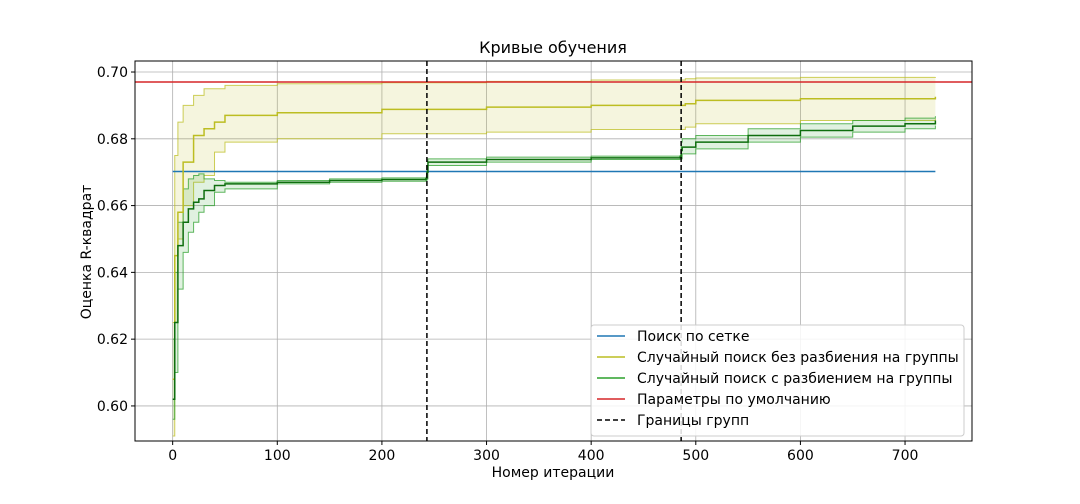  What do you see at coordinates (112, 73) in the screenshot?
I see `y-tick-label: 0.70` at bounding box center [112, 73].